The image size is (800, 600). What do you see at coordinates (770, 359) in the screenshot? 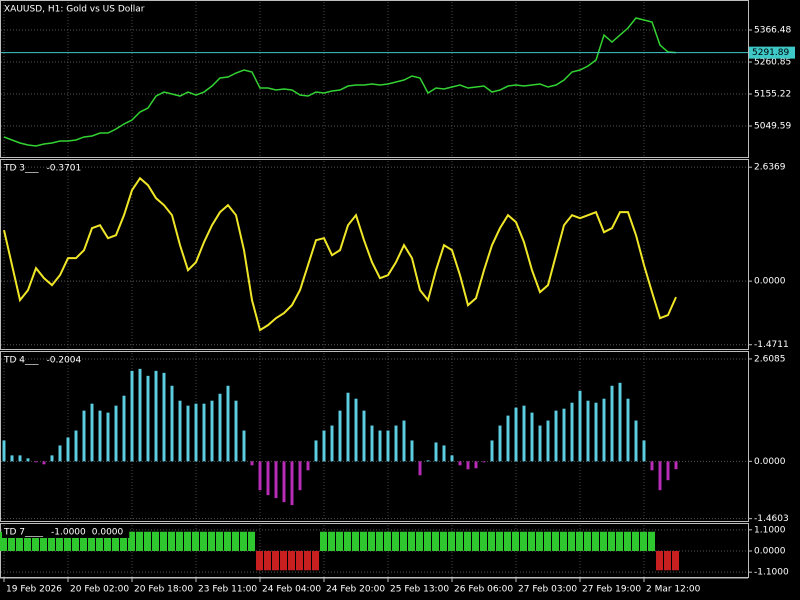
I see `y-tick-label: 2.6085` at bounding box center [770, 359].